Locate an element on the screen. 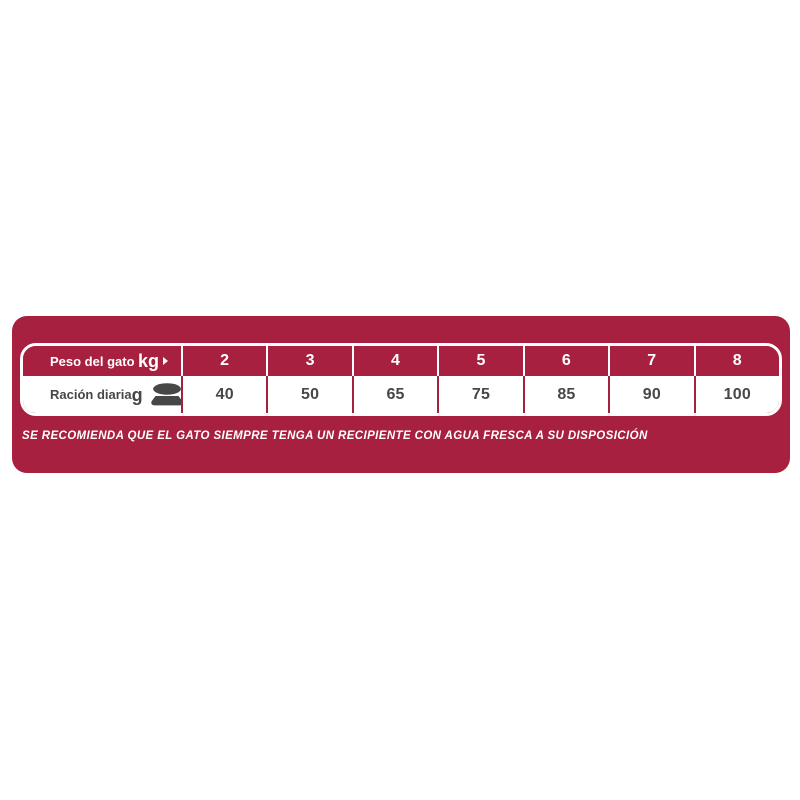 This screenshot has width=800, height=800. weight-value-cell: 3 is located at coordinates (309, 361).